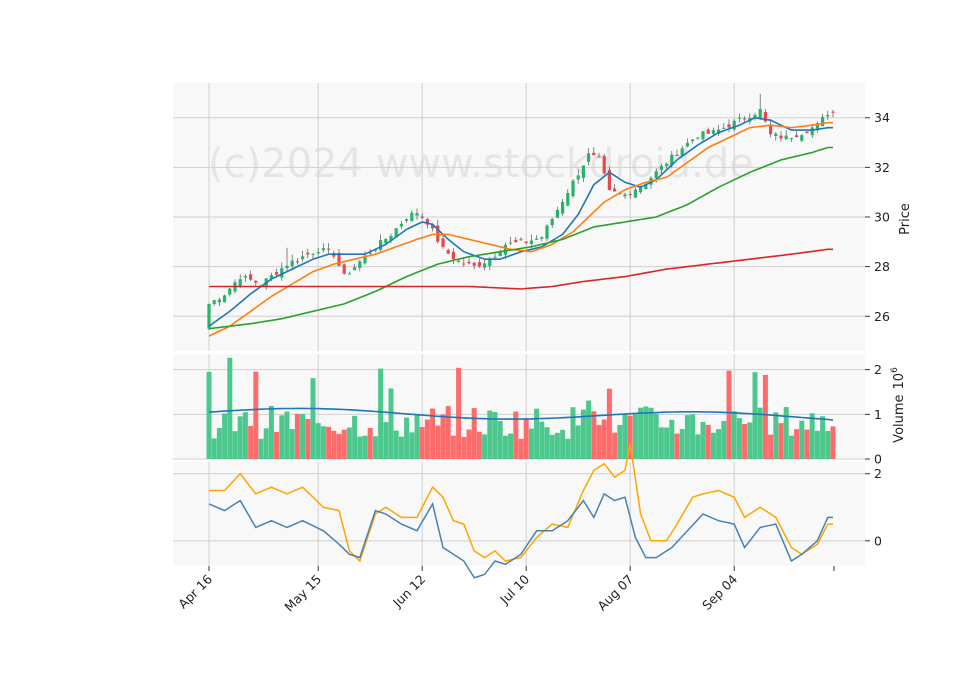 The height and width of the screenshot is (690, 960). Describe the element at coordinates (521, 269) in the screenshot. I see `ma-long-line` at that location.